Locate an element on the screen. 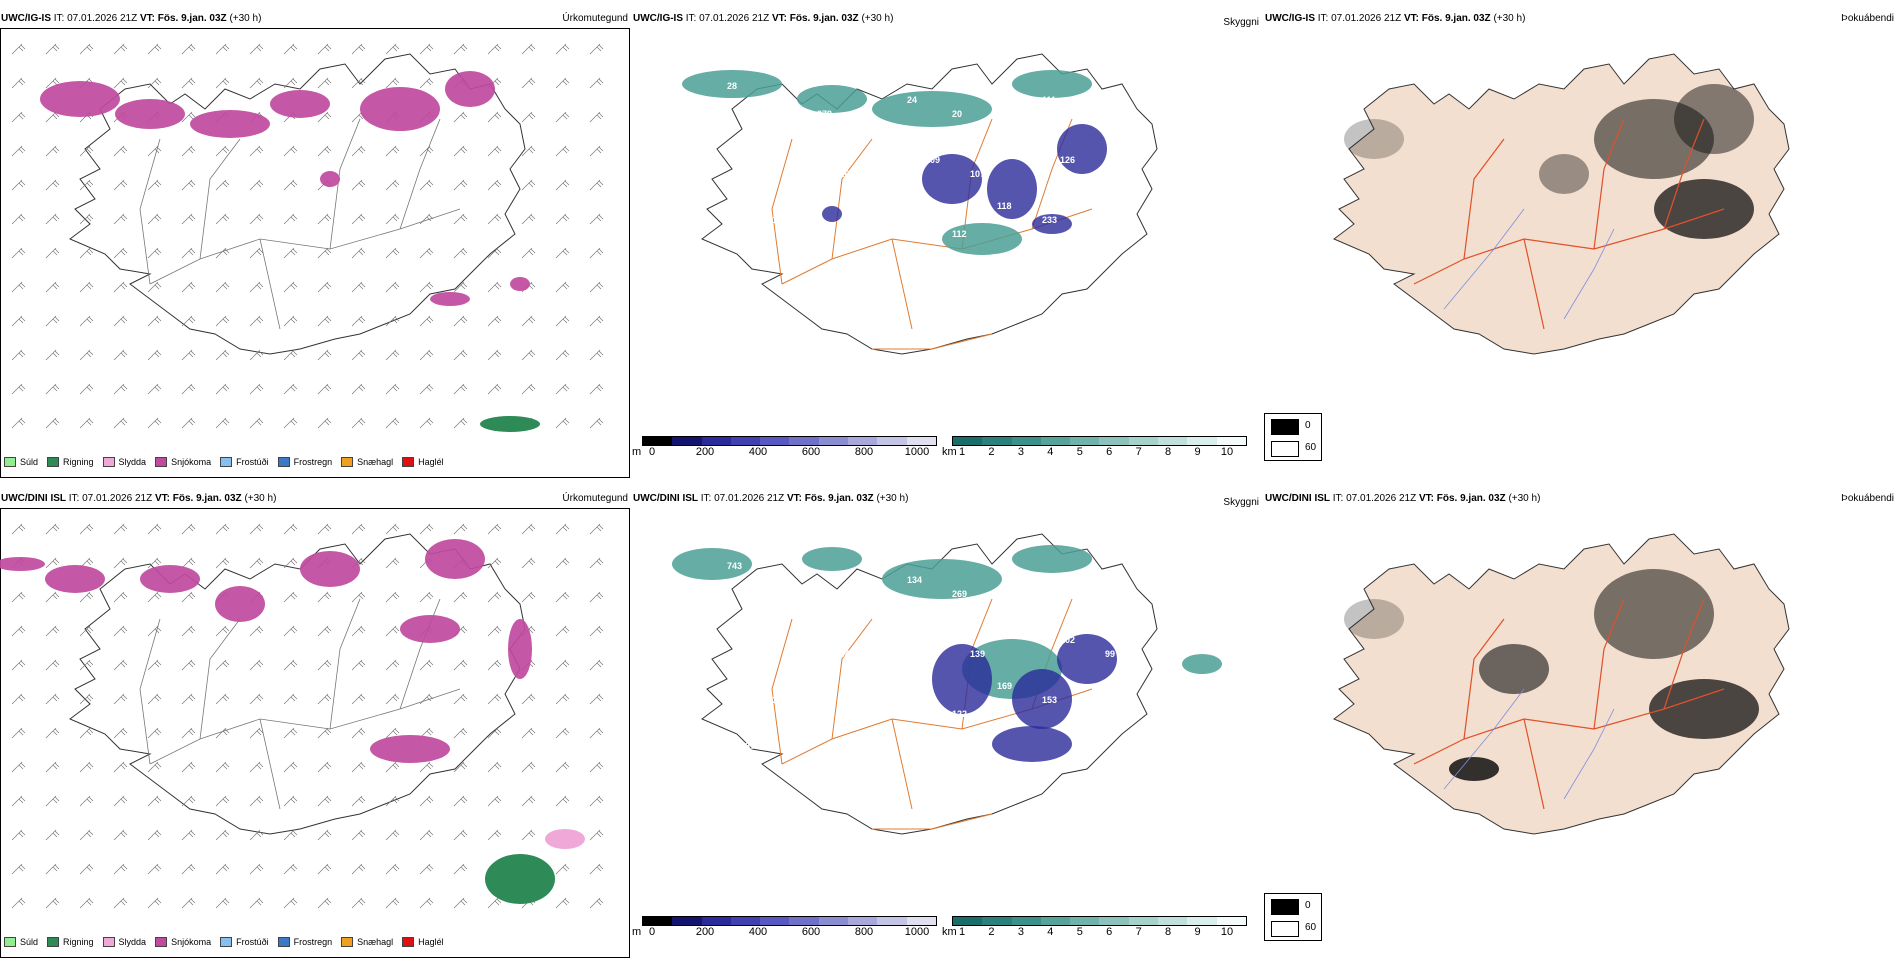 This screenshot has width=1900, height=958. colorbar-tick: 400 is located at coordinates (758, 452).